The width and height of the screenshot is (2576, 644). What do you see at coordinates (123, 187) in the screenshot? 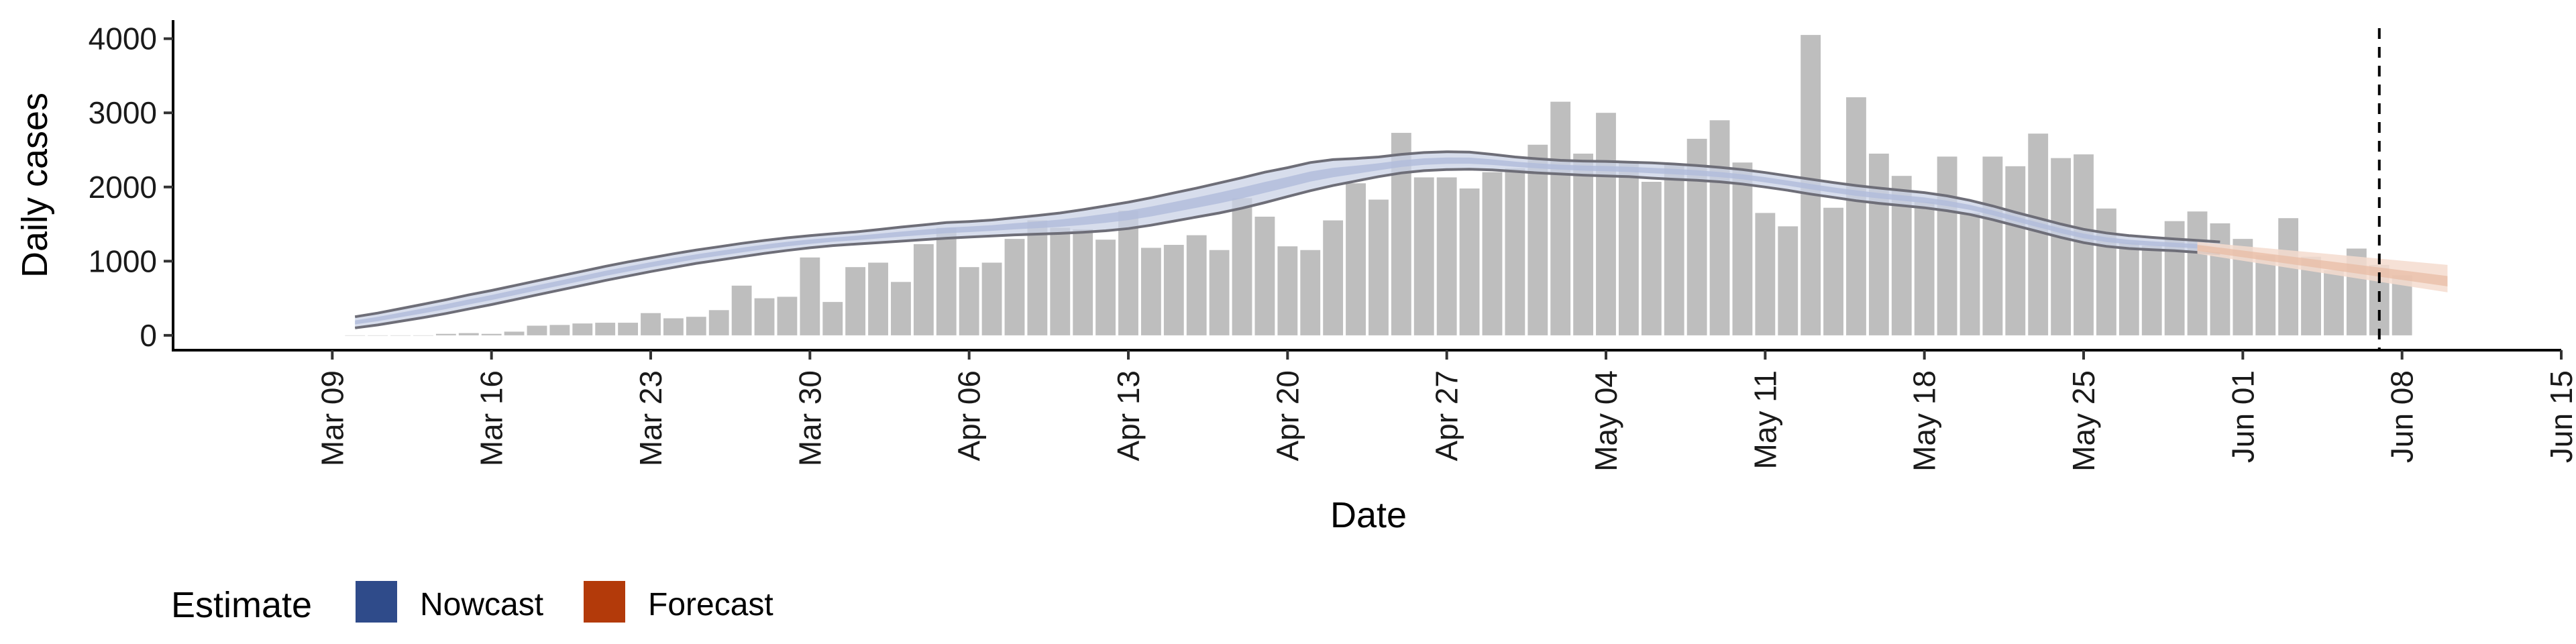
I see `y-tick-label: 2000` at bounding box center [123, 187].